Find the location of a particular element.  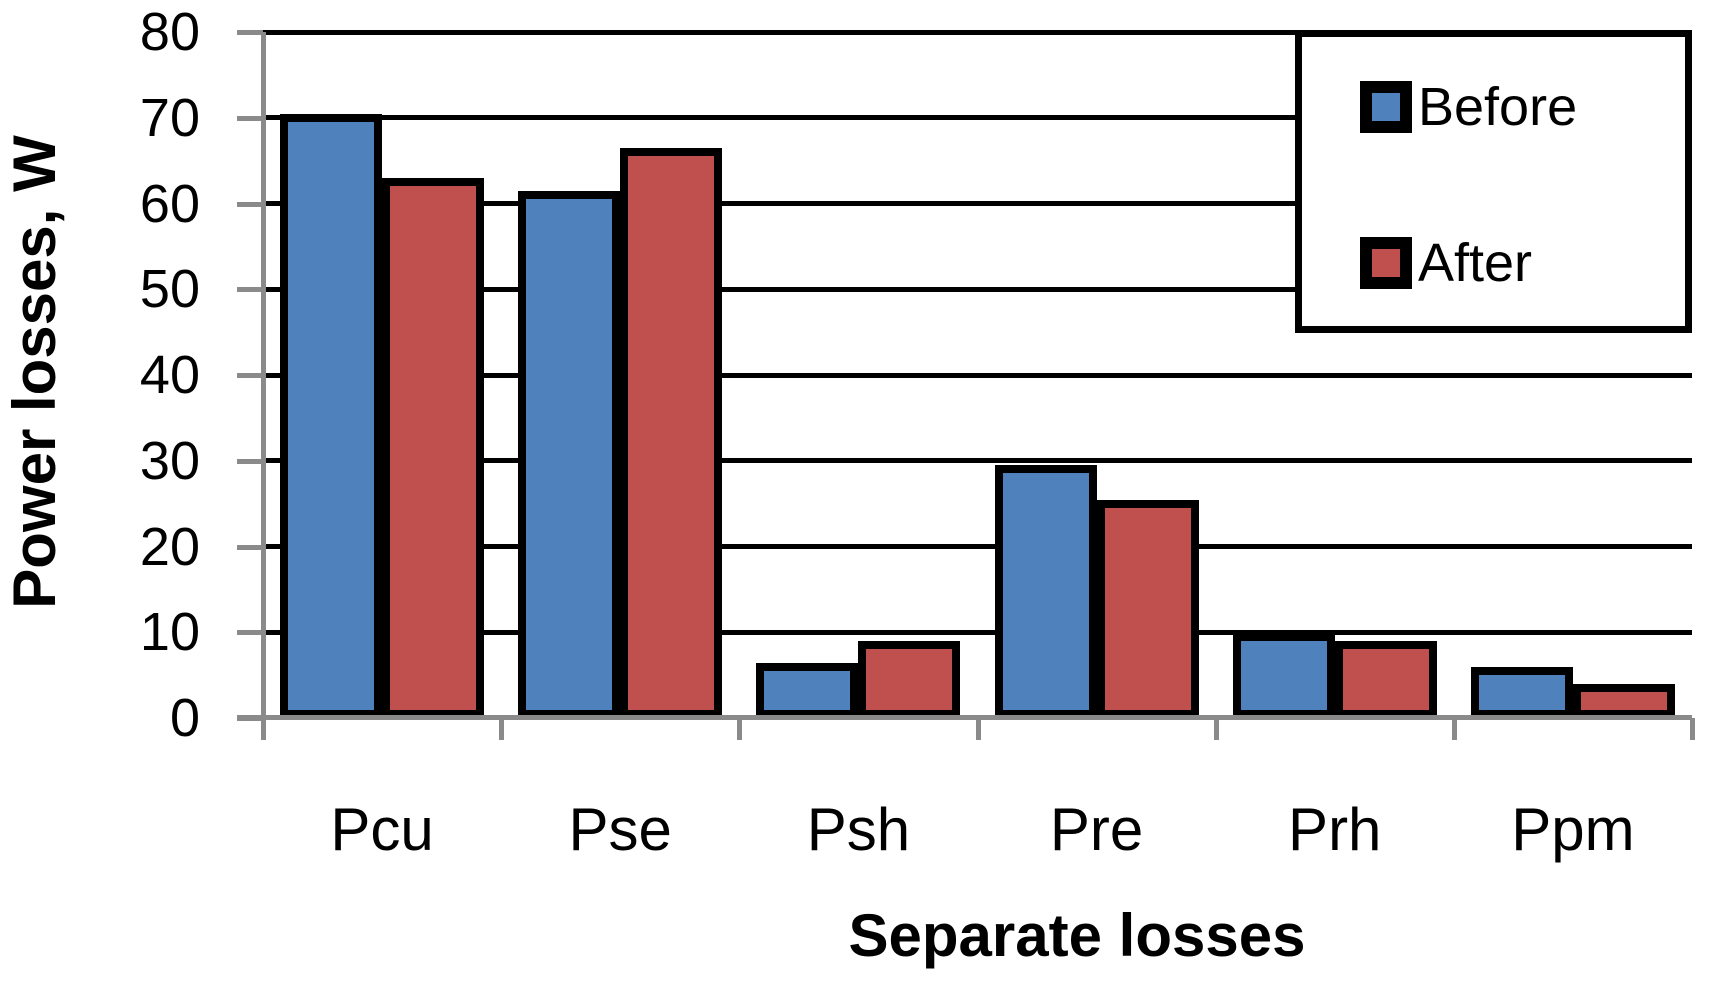

y-tick-label-0: 0 is located at coordinates (184, 718).